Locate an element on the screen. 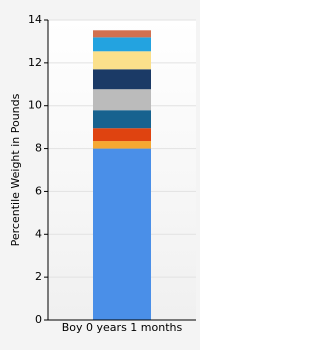 Image resolution: width=320 pixels, height=354 pixels. y-tick-label: 4 is located at coordinates (38, 233).